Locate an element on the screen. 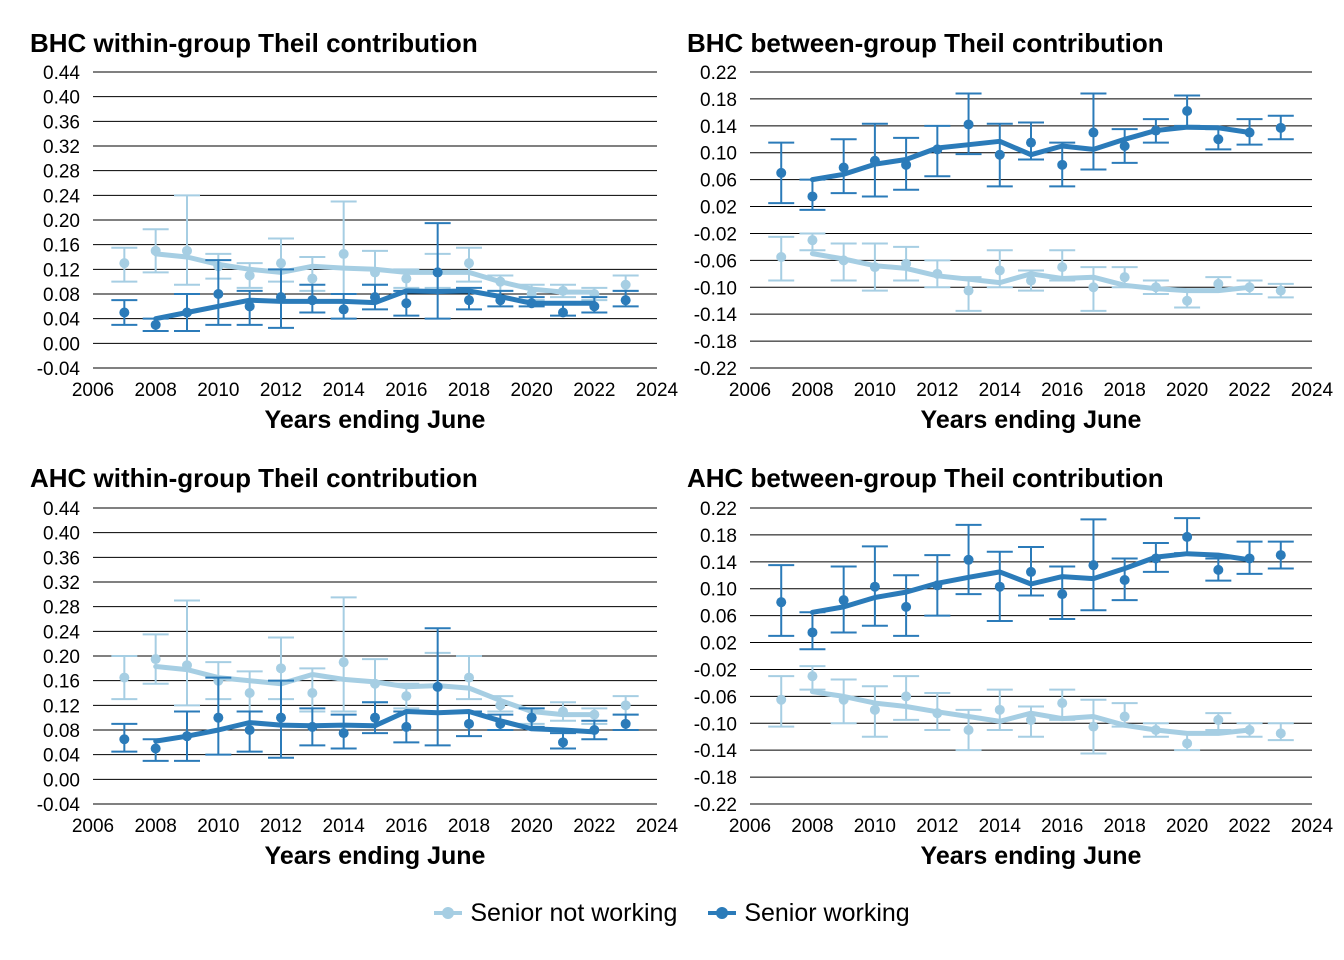  panel-1-x-tick-label: 2010 is located at coordinates (218, 390).